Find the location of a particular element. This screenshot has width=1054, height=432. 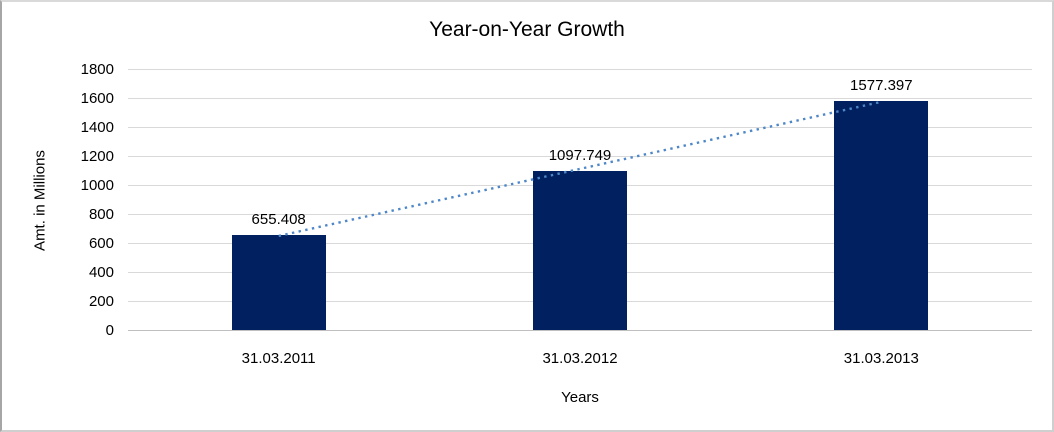

bar-31.03.2013 is located at coordinates (881, 215).